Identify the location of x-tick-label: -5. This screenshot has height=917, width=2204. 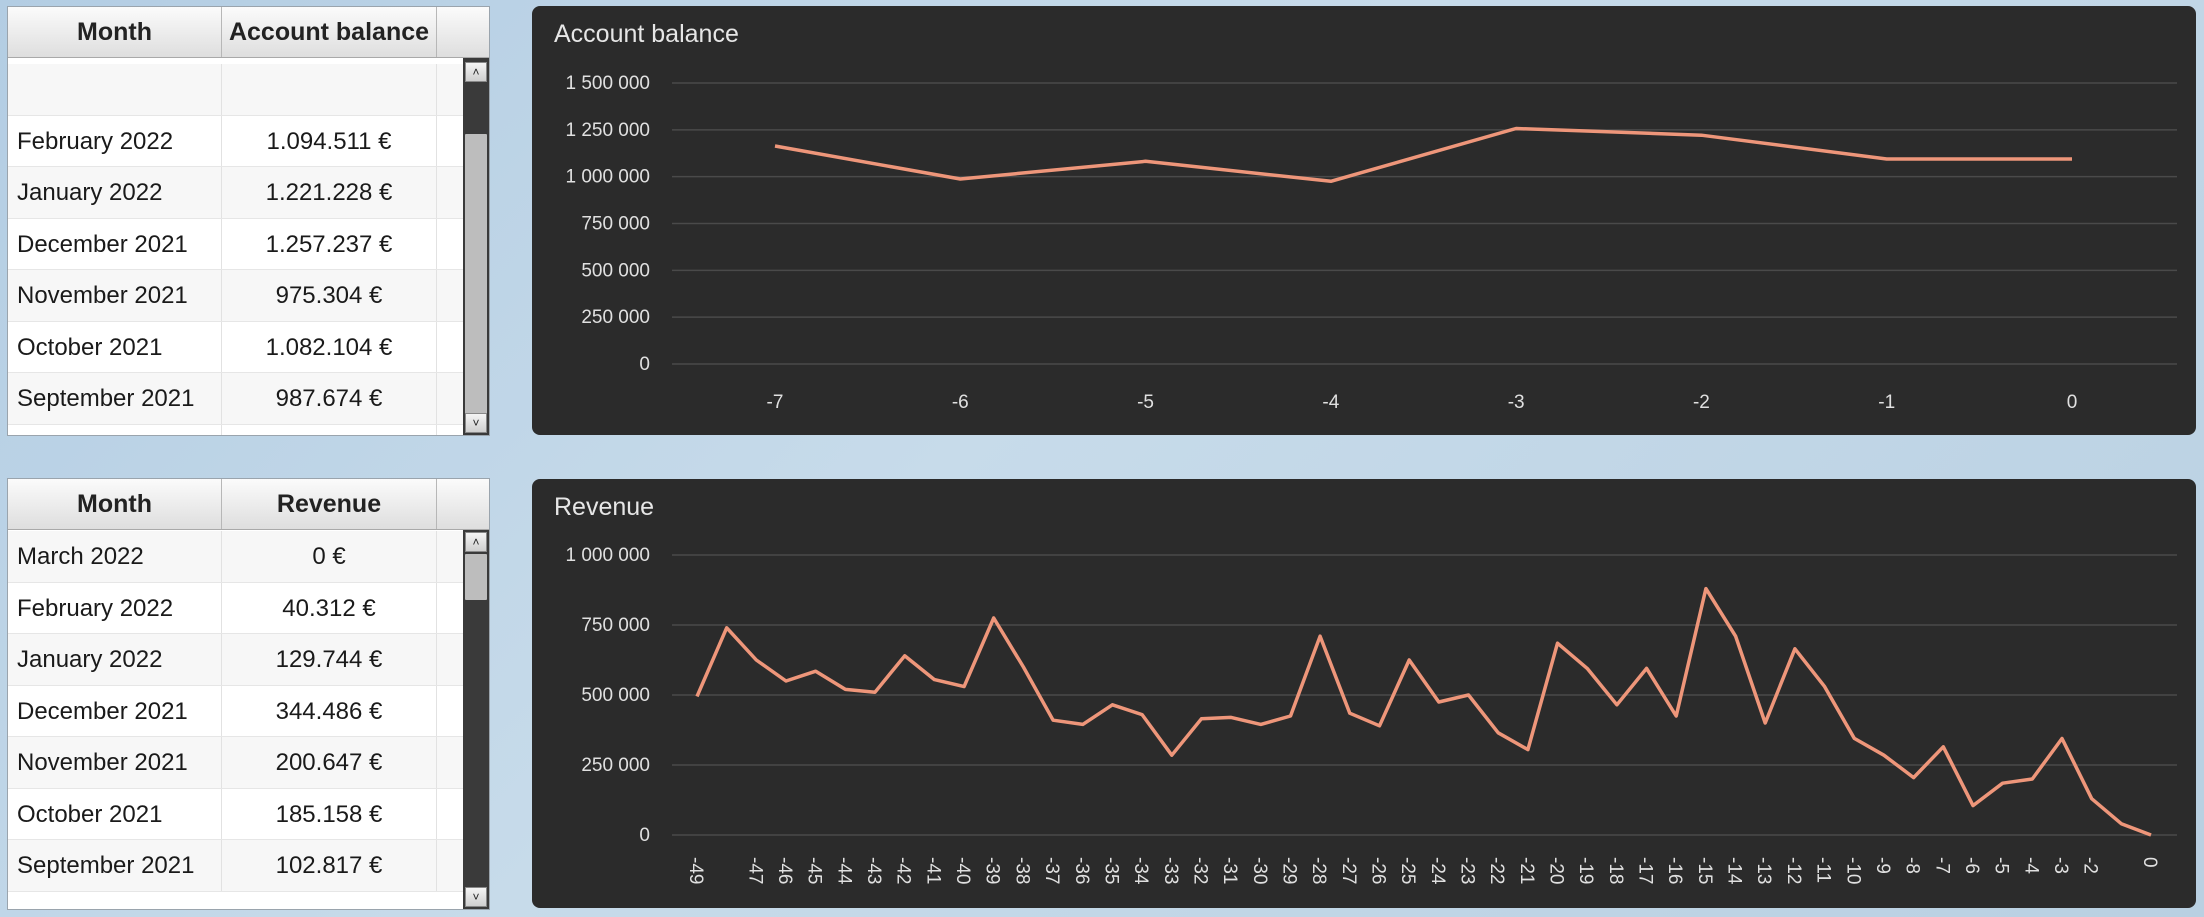
(1145, 402).